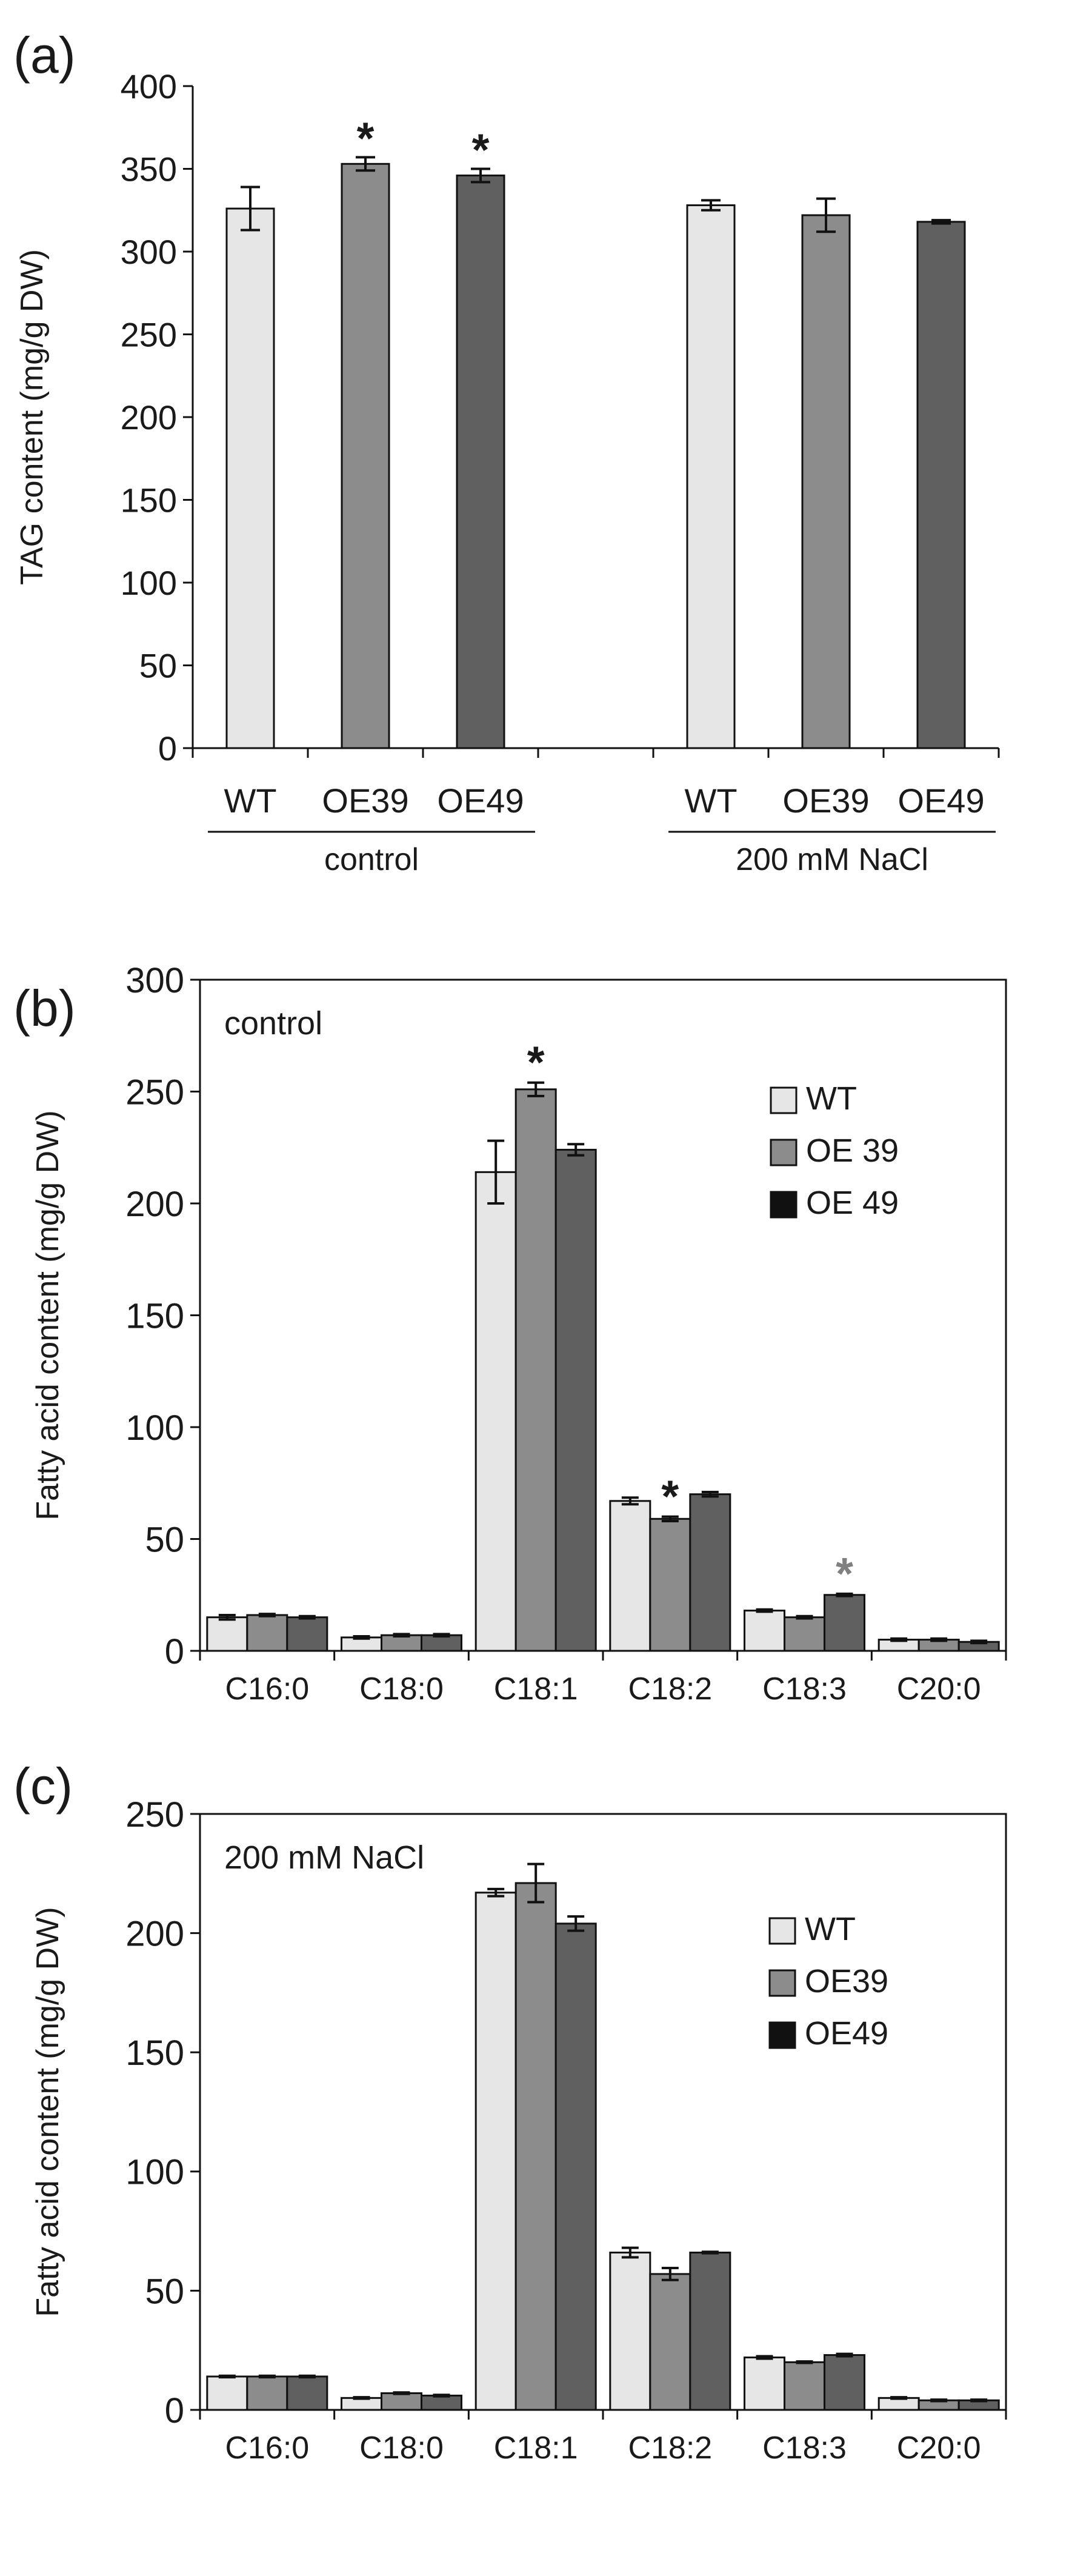 Image resolution: width=1069 pixels, height=2576 pixels. I want to click on legend-label-1: OE39, so click(846, 1981).